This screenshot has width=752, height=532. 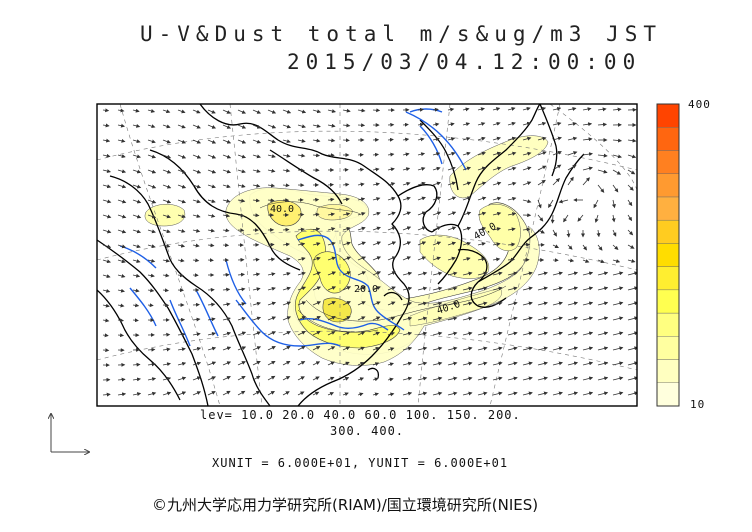 I want to click on copyright-notice: ©九州大学応用力学研究所(RIAM)/国立環境研究所(NIES), so click(x=345, y=505).